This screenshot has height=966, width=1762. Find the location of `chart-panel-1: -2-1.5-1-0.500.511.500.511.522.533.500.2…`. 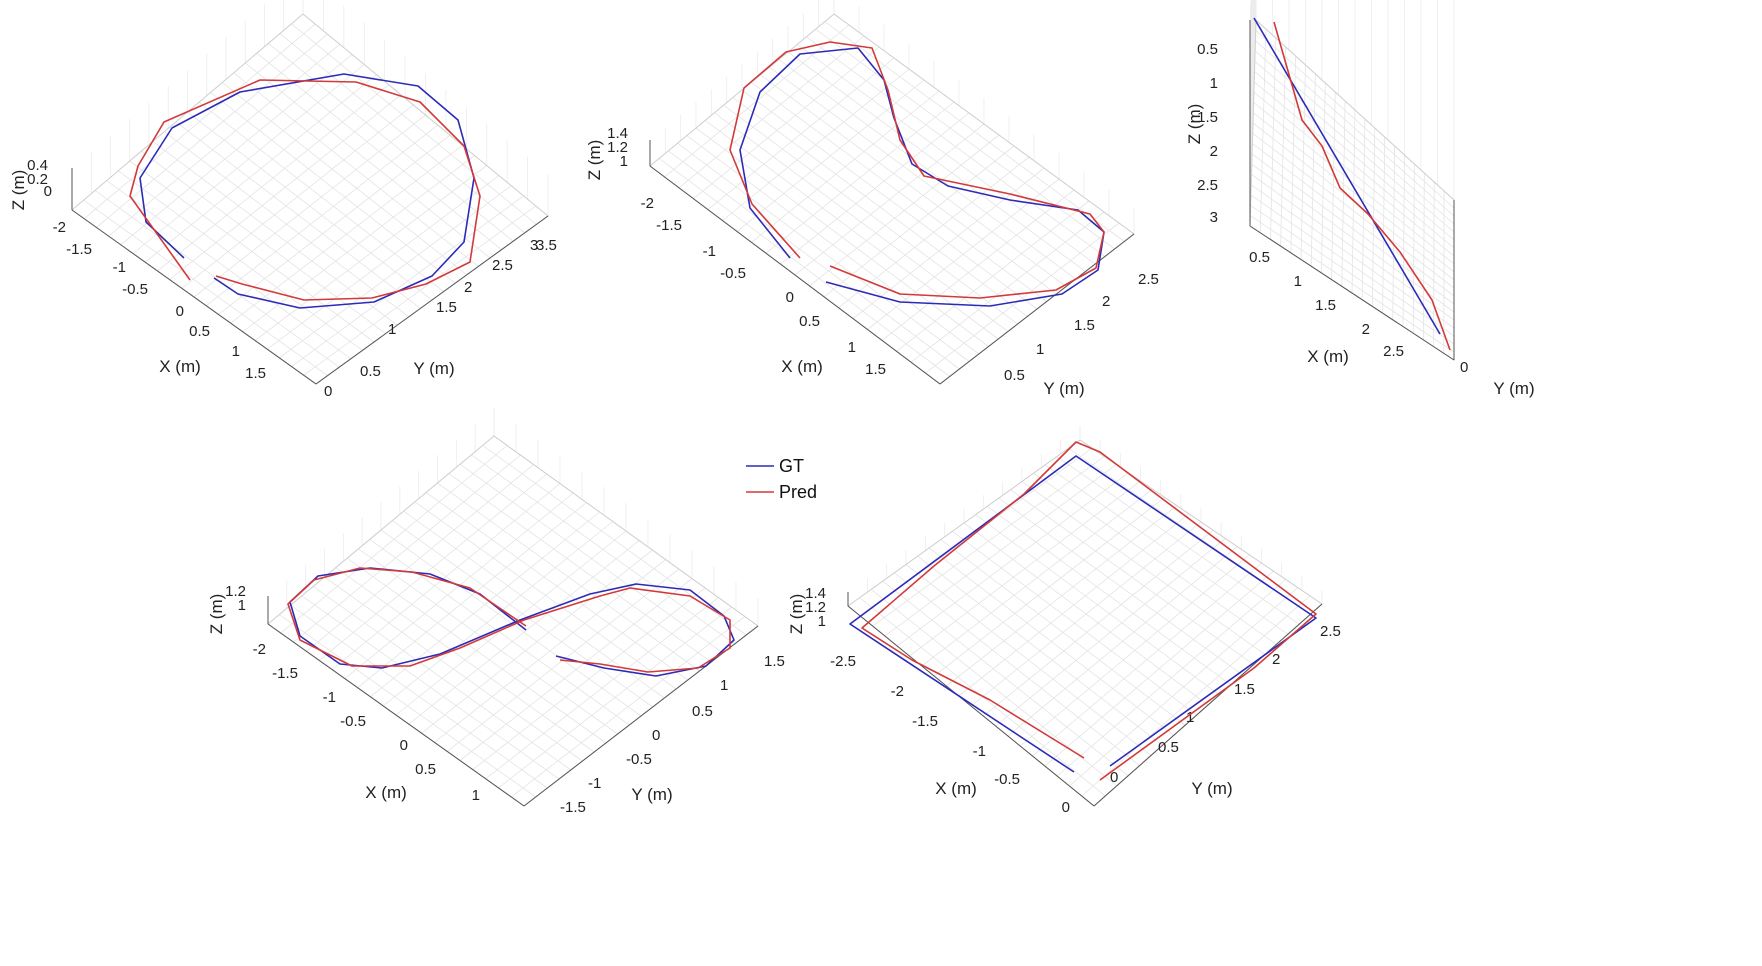

chart-panel-1: -2-1.5-1-0.500.511.500.511.522.533.500.2… is located at coordinates (283, 200).